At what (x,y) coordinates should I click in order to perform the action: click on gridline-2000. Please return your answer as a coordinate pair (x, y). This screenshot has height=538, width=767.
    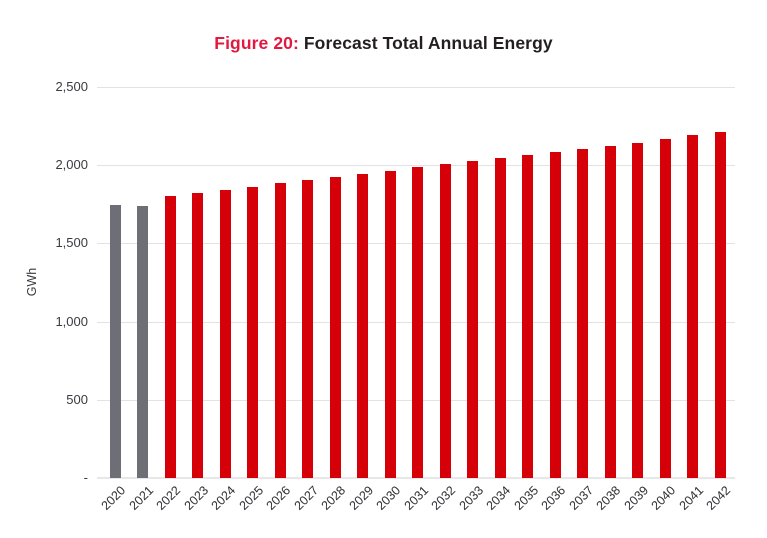
    Looking at the image, I should click on (416, 166).